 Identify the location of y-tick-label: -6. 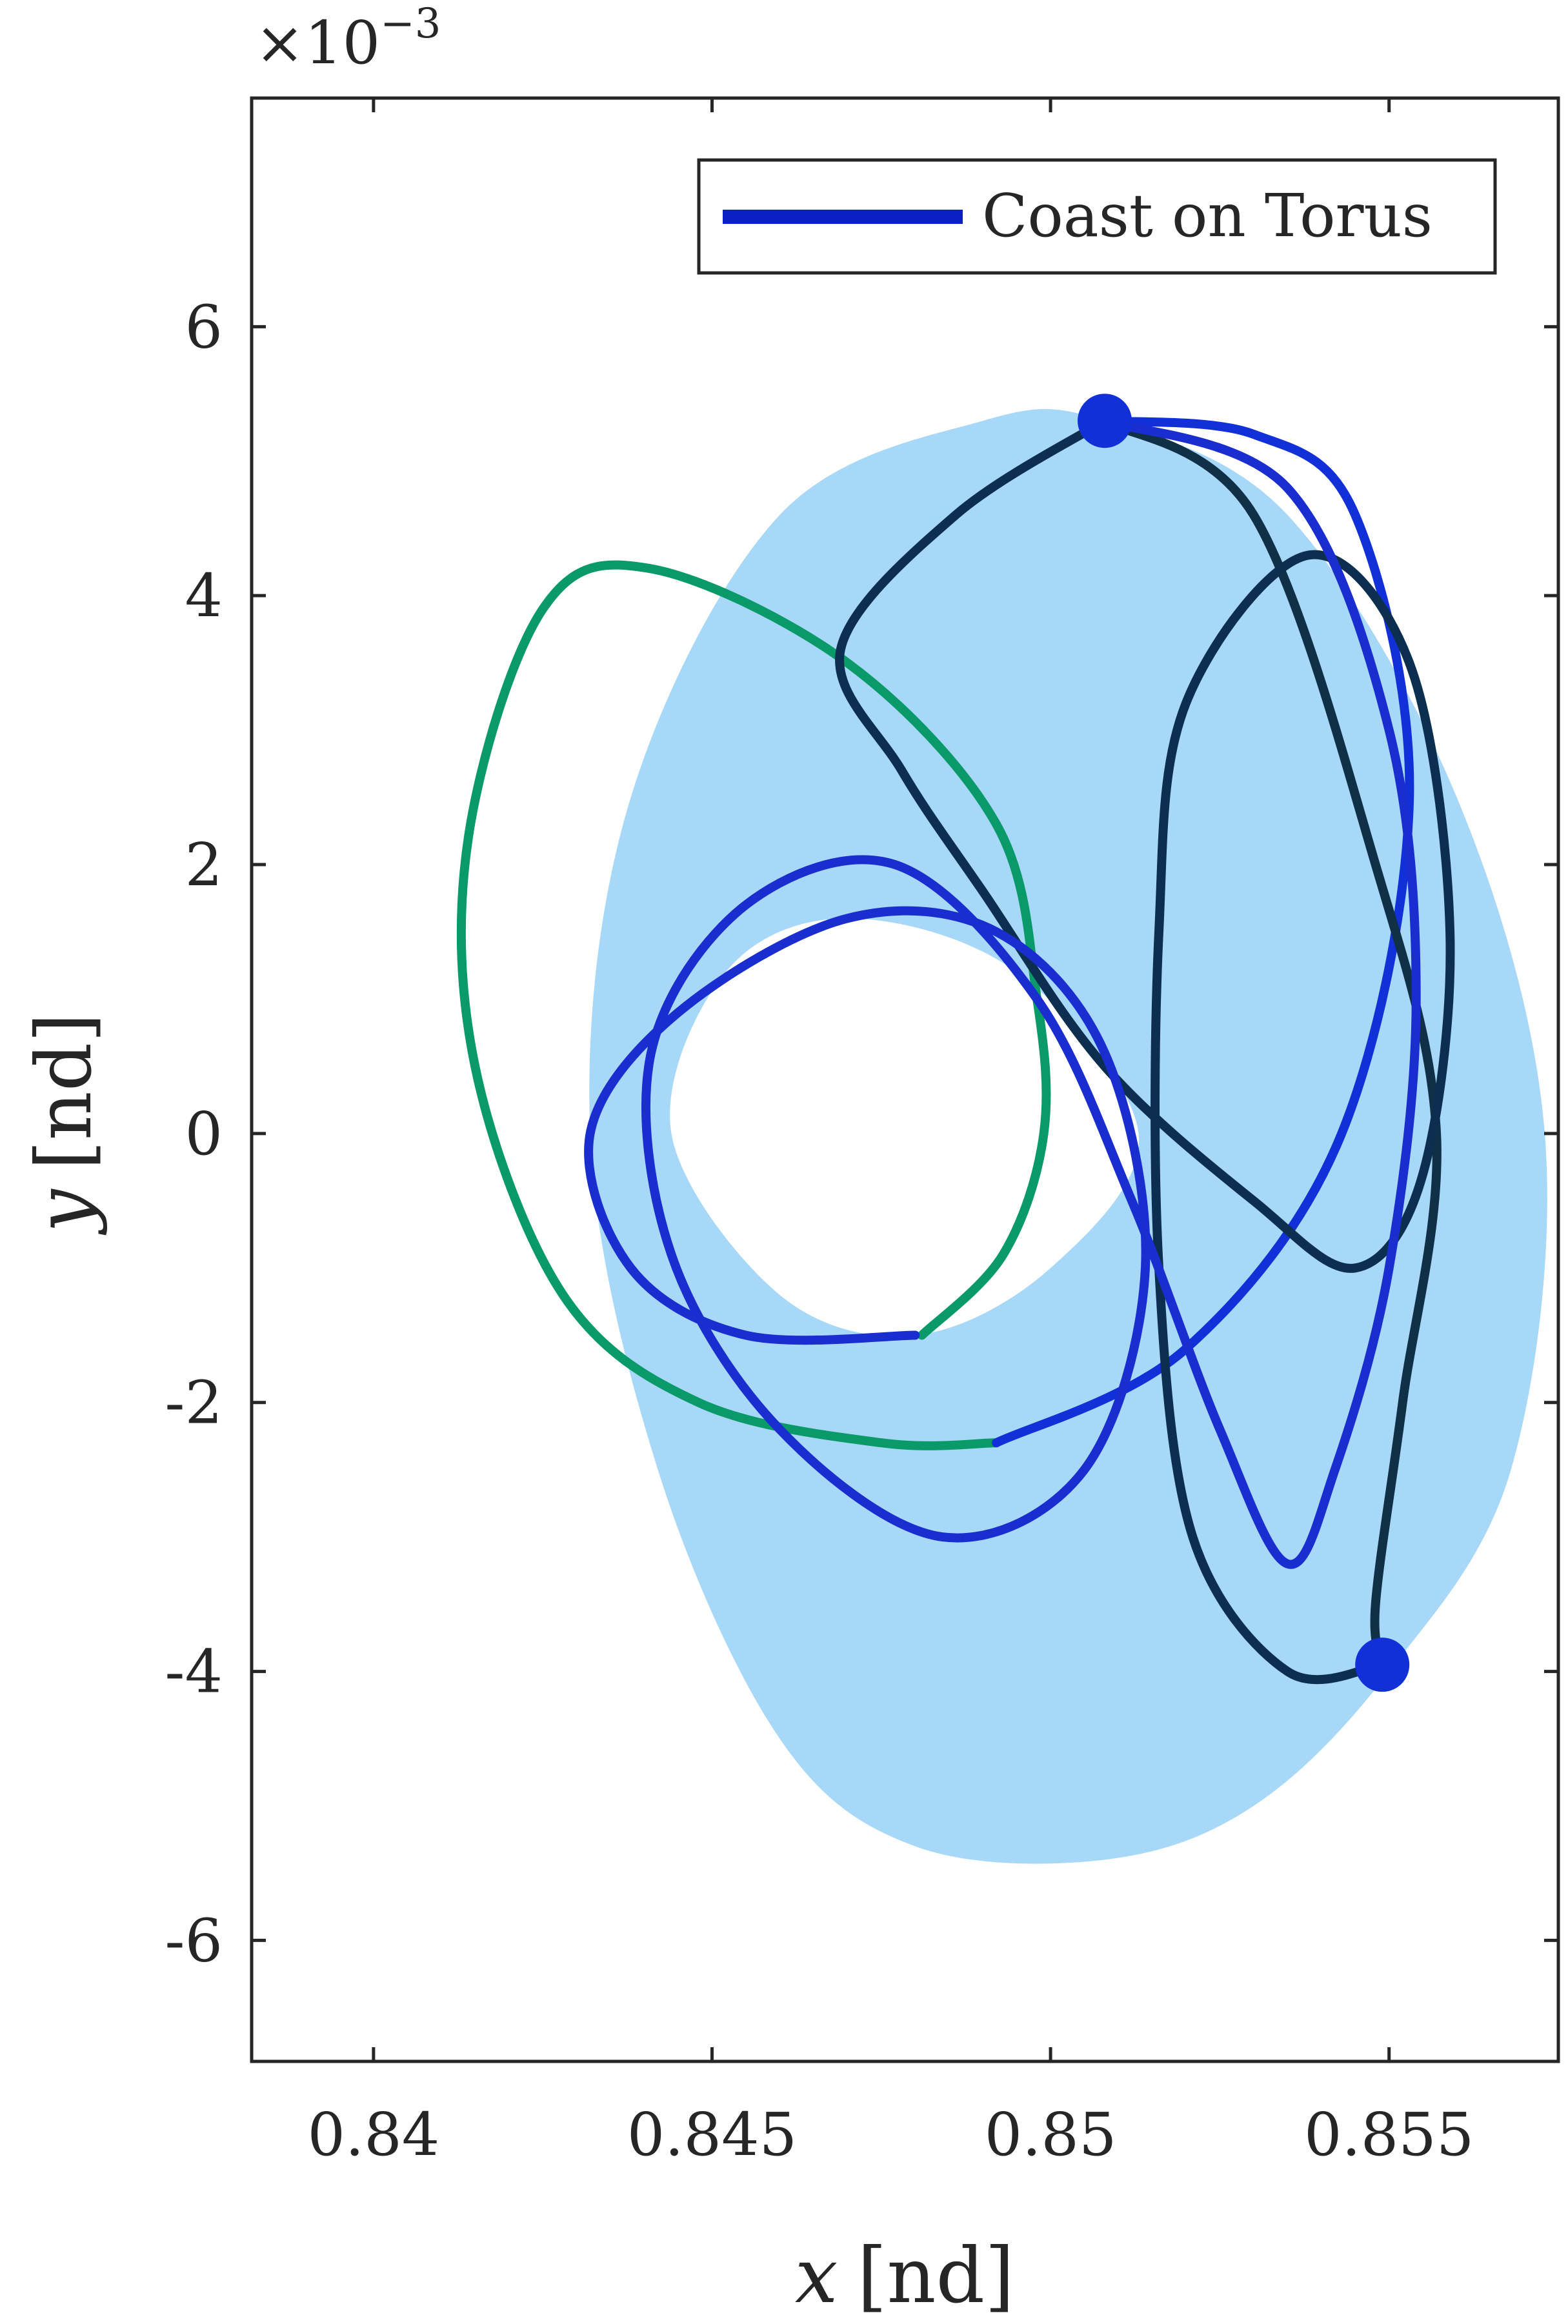
(194, 1940).